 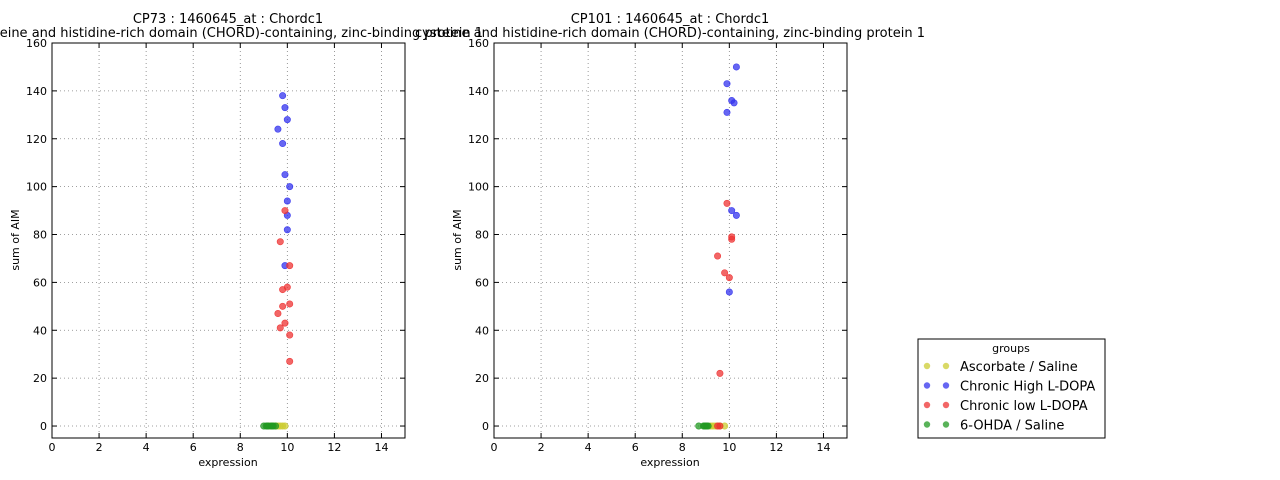 I want to click on series-chronic-high-l-dopa, so click(x=731, y=179).